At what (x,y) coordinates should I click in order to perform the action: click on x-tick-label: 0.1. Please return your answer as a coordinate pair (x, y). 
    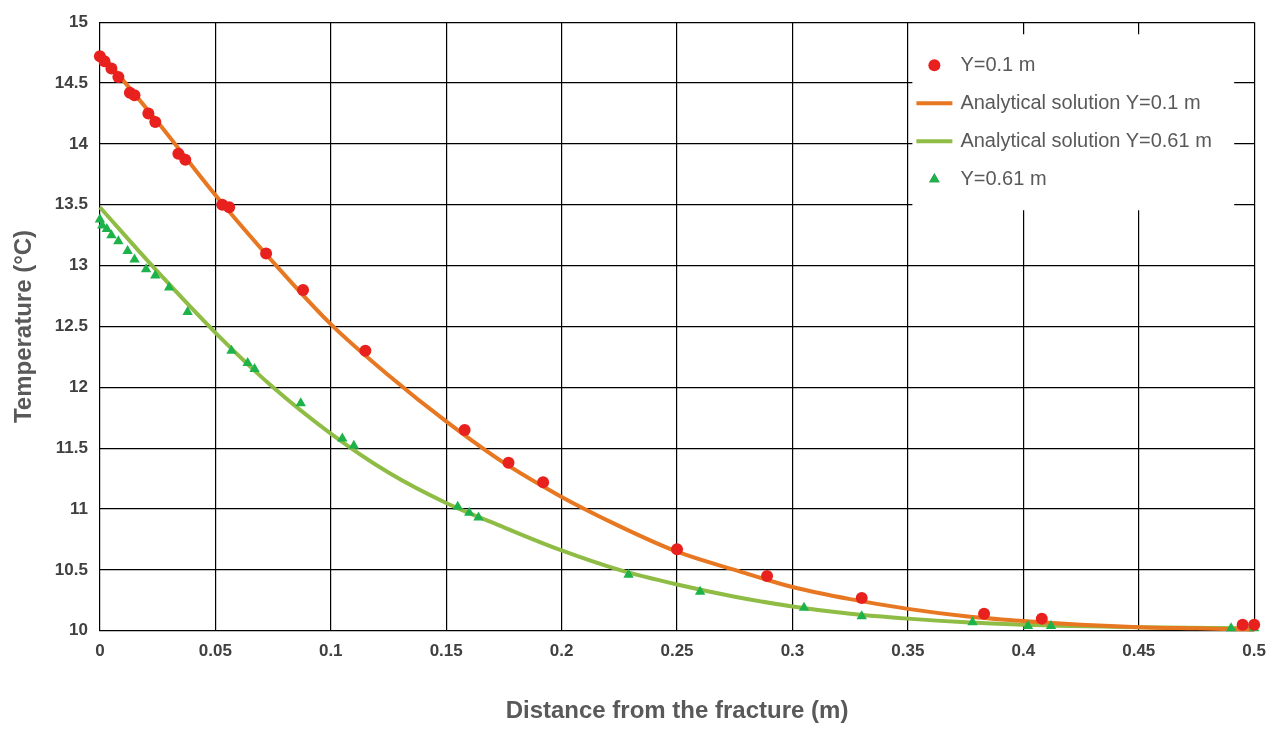
    Looking at the image, I should click on (330, 650).